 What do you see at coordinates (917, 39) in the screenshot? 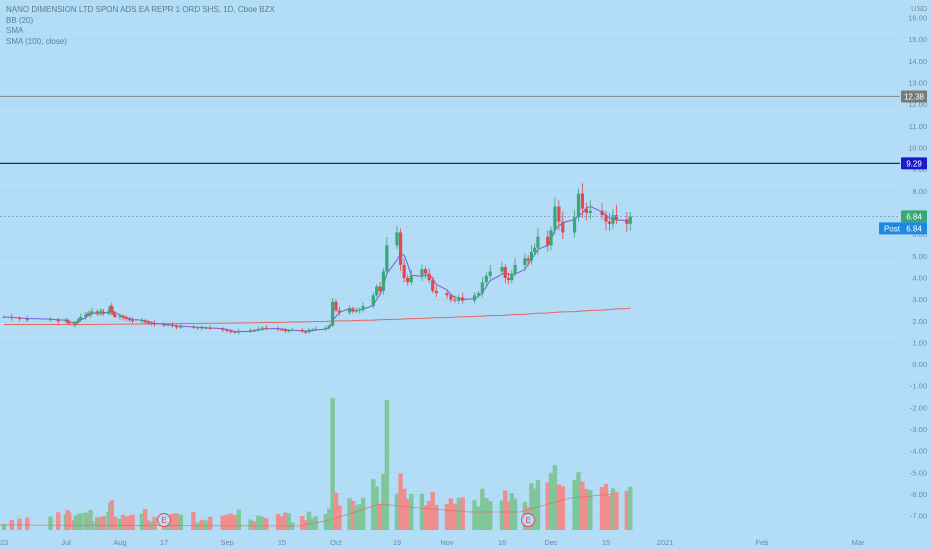
I see `y-tick-label: 15.00` at bounding box center [917, 39].